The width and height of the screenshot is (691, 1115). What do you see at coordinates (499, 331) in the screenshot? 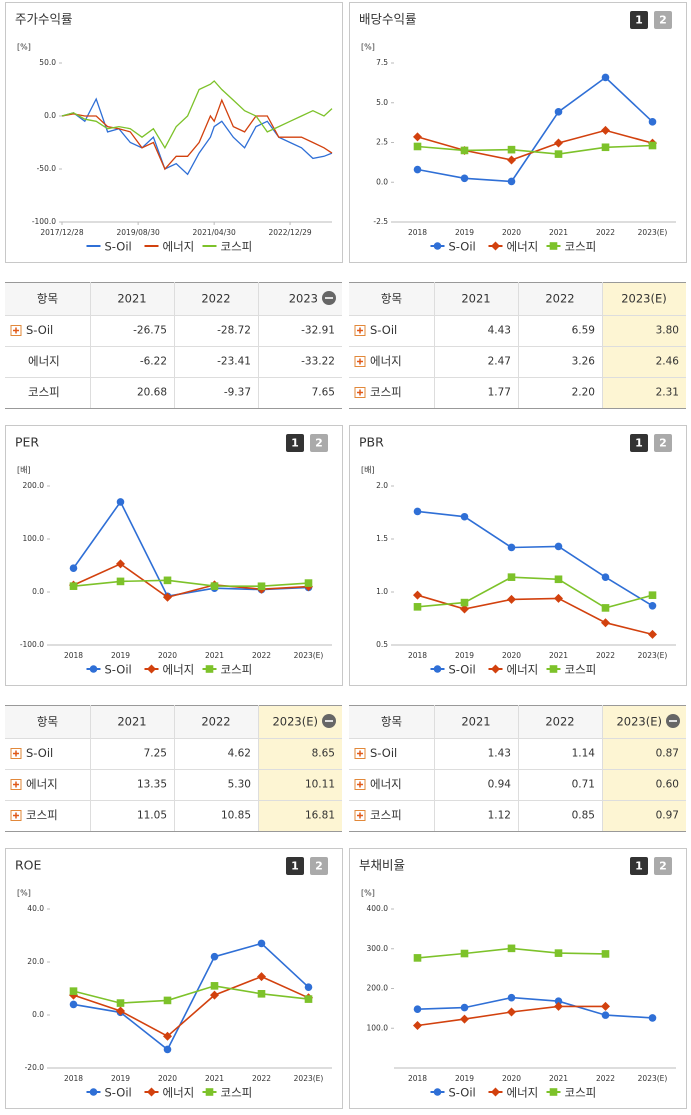
I see `table-cell: 4.43` at bounding box center [499, 331].